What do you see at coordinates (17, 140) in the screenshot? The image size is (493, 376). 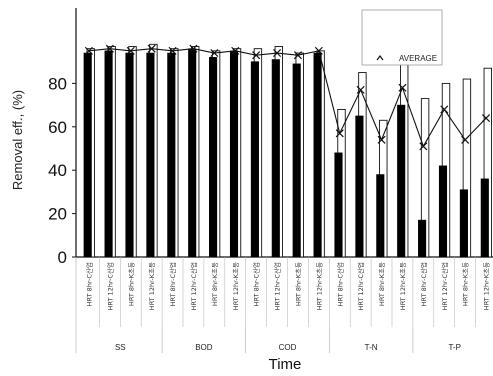 I see `y-axis-label: Removal eff., (%)` at bounding box center [17, 140].